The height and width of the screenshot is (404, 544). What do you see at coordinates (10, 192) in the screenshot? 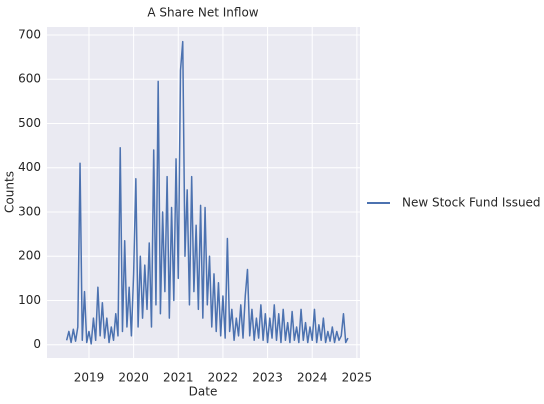
I see `y-axis-label: Counts` at bounding box center [10, 192].